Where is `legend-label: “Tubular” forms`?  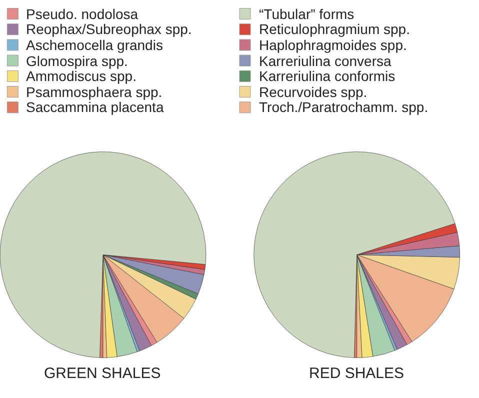 legend-label: “Tubular” forms is located at coordinates (306, 14).